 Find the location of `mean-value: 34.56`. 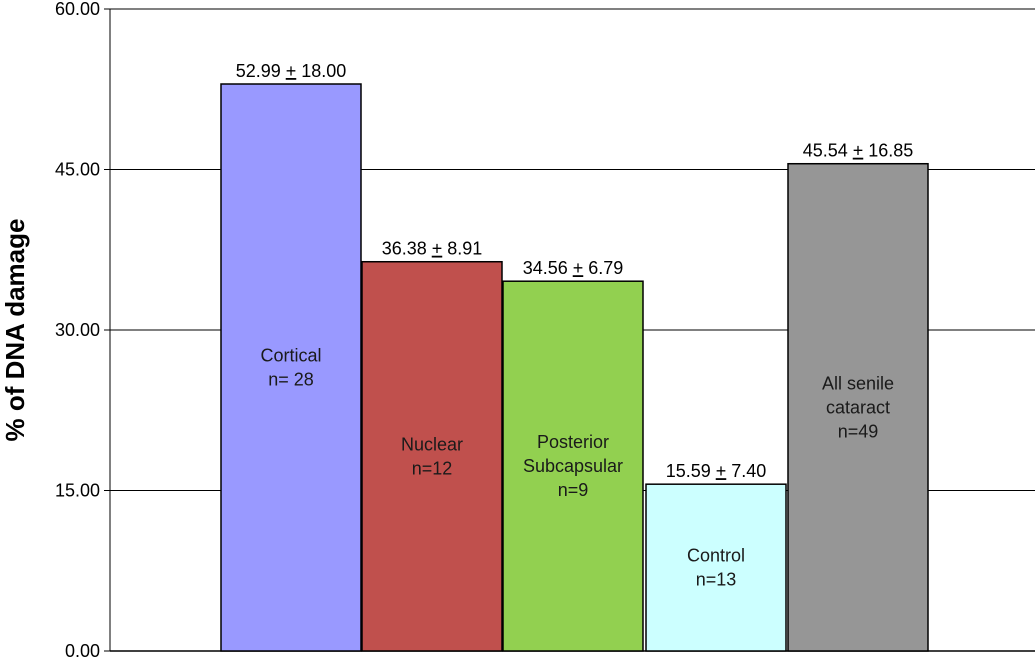

mean-value: 34.56 is located at coordinates (548, 268).